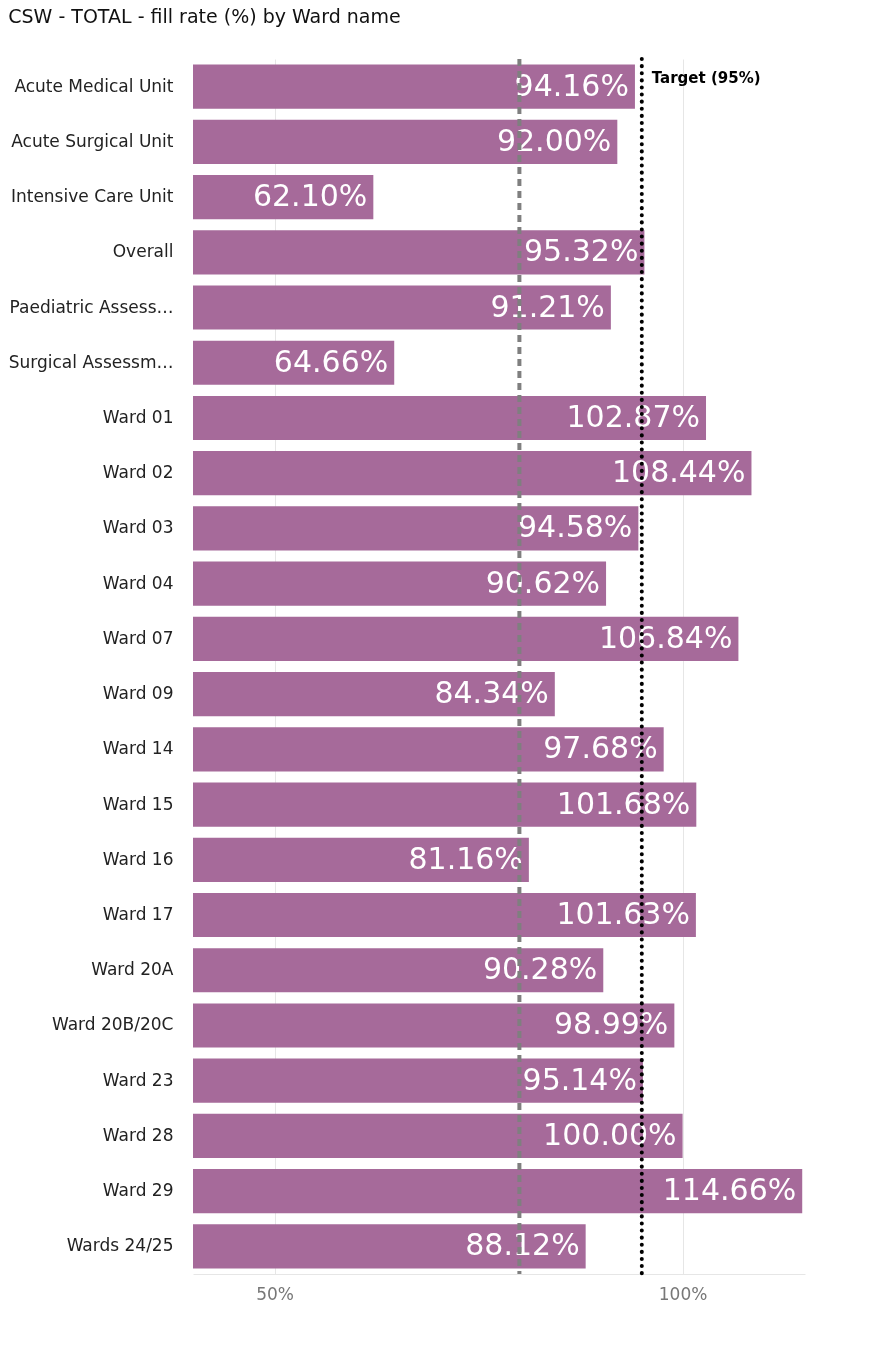  I want to click on y-tick-label: Ward 29, so click(138, 1190).